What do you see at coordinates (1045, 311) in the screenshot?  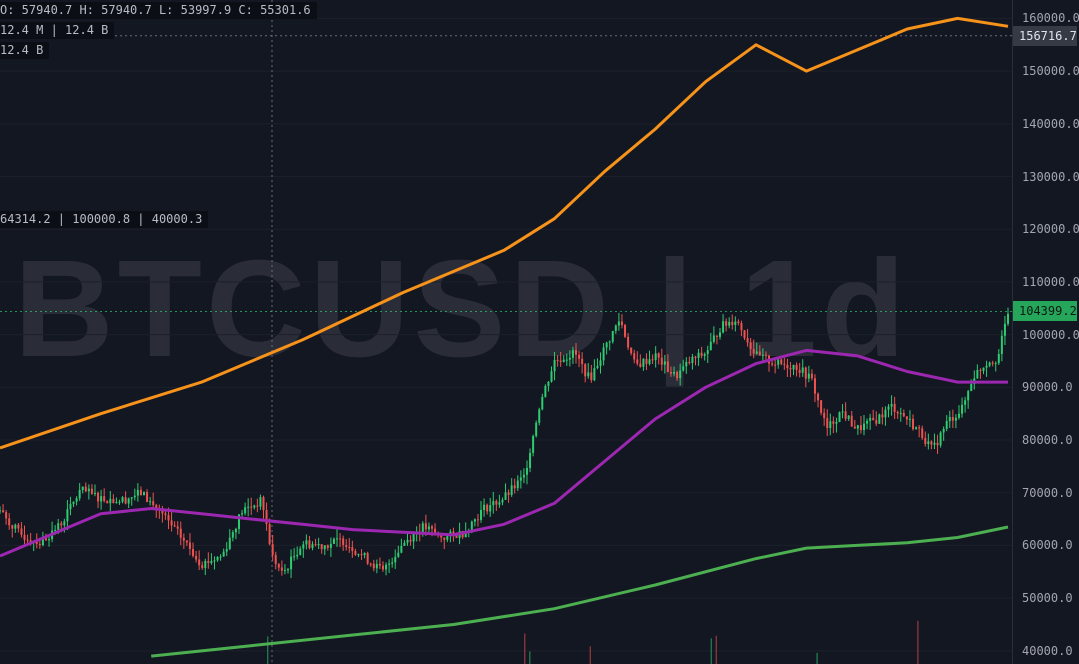 I see `last-price-label: 104399.2` at bounding box center [1045, 311].